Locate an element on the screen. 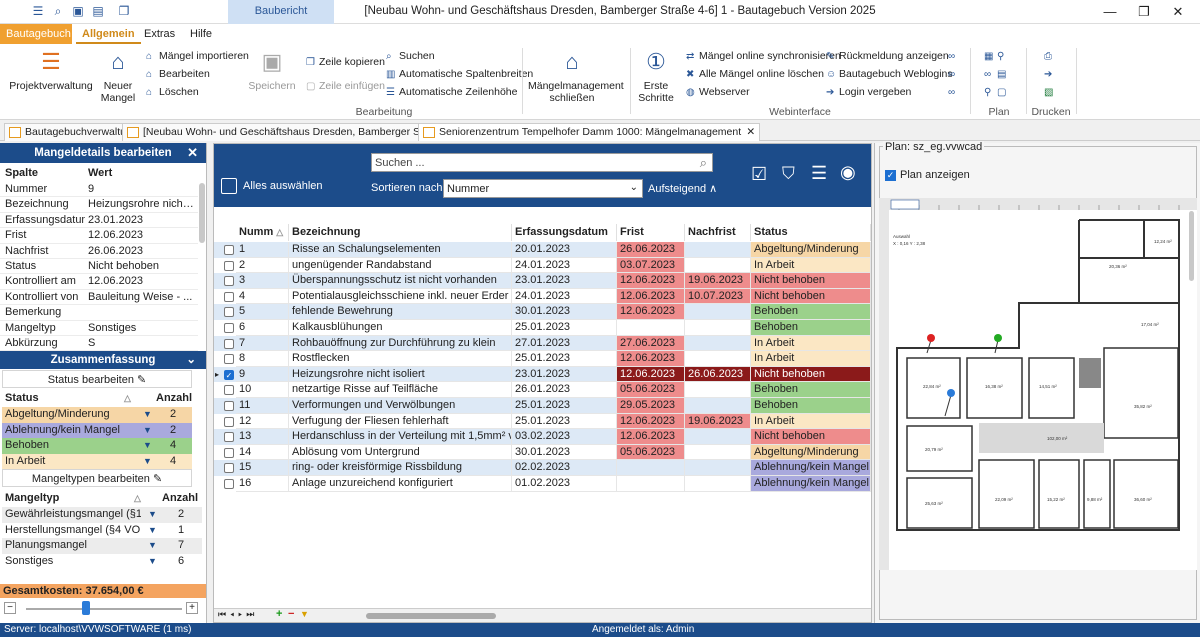  detail-value: S is located at coordinates (92, 343).